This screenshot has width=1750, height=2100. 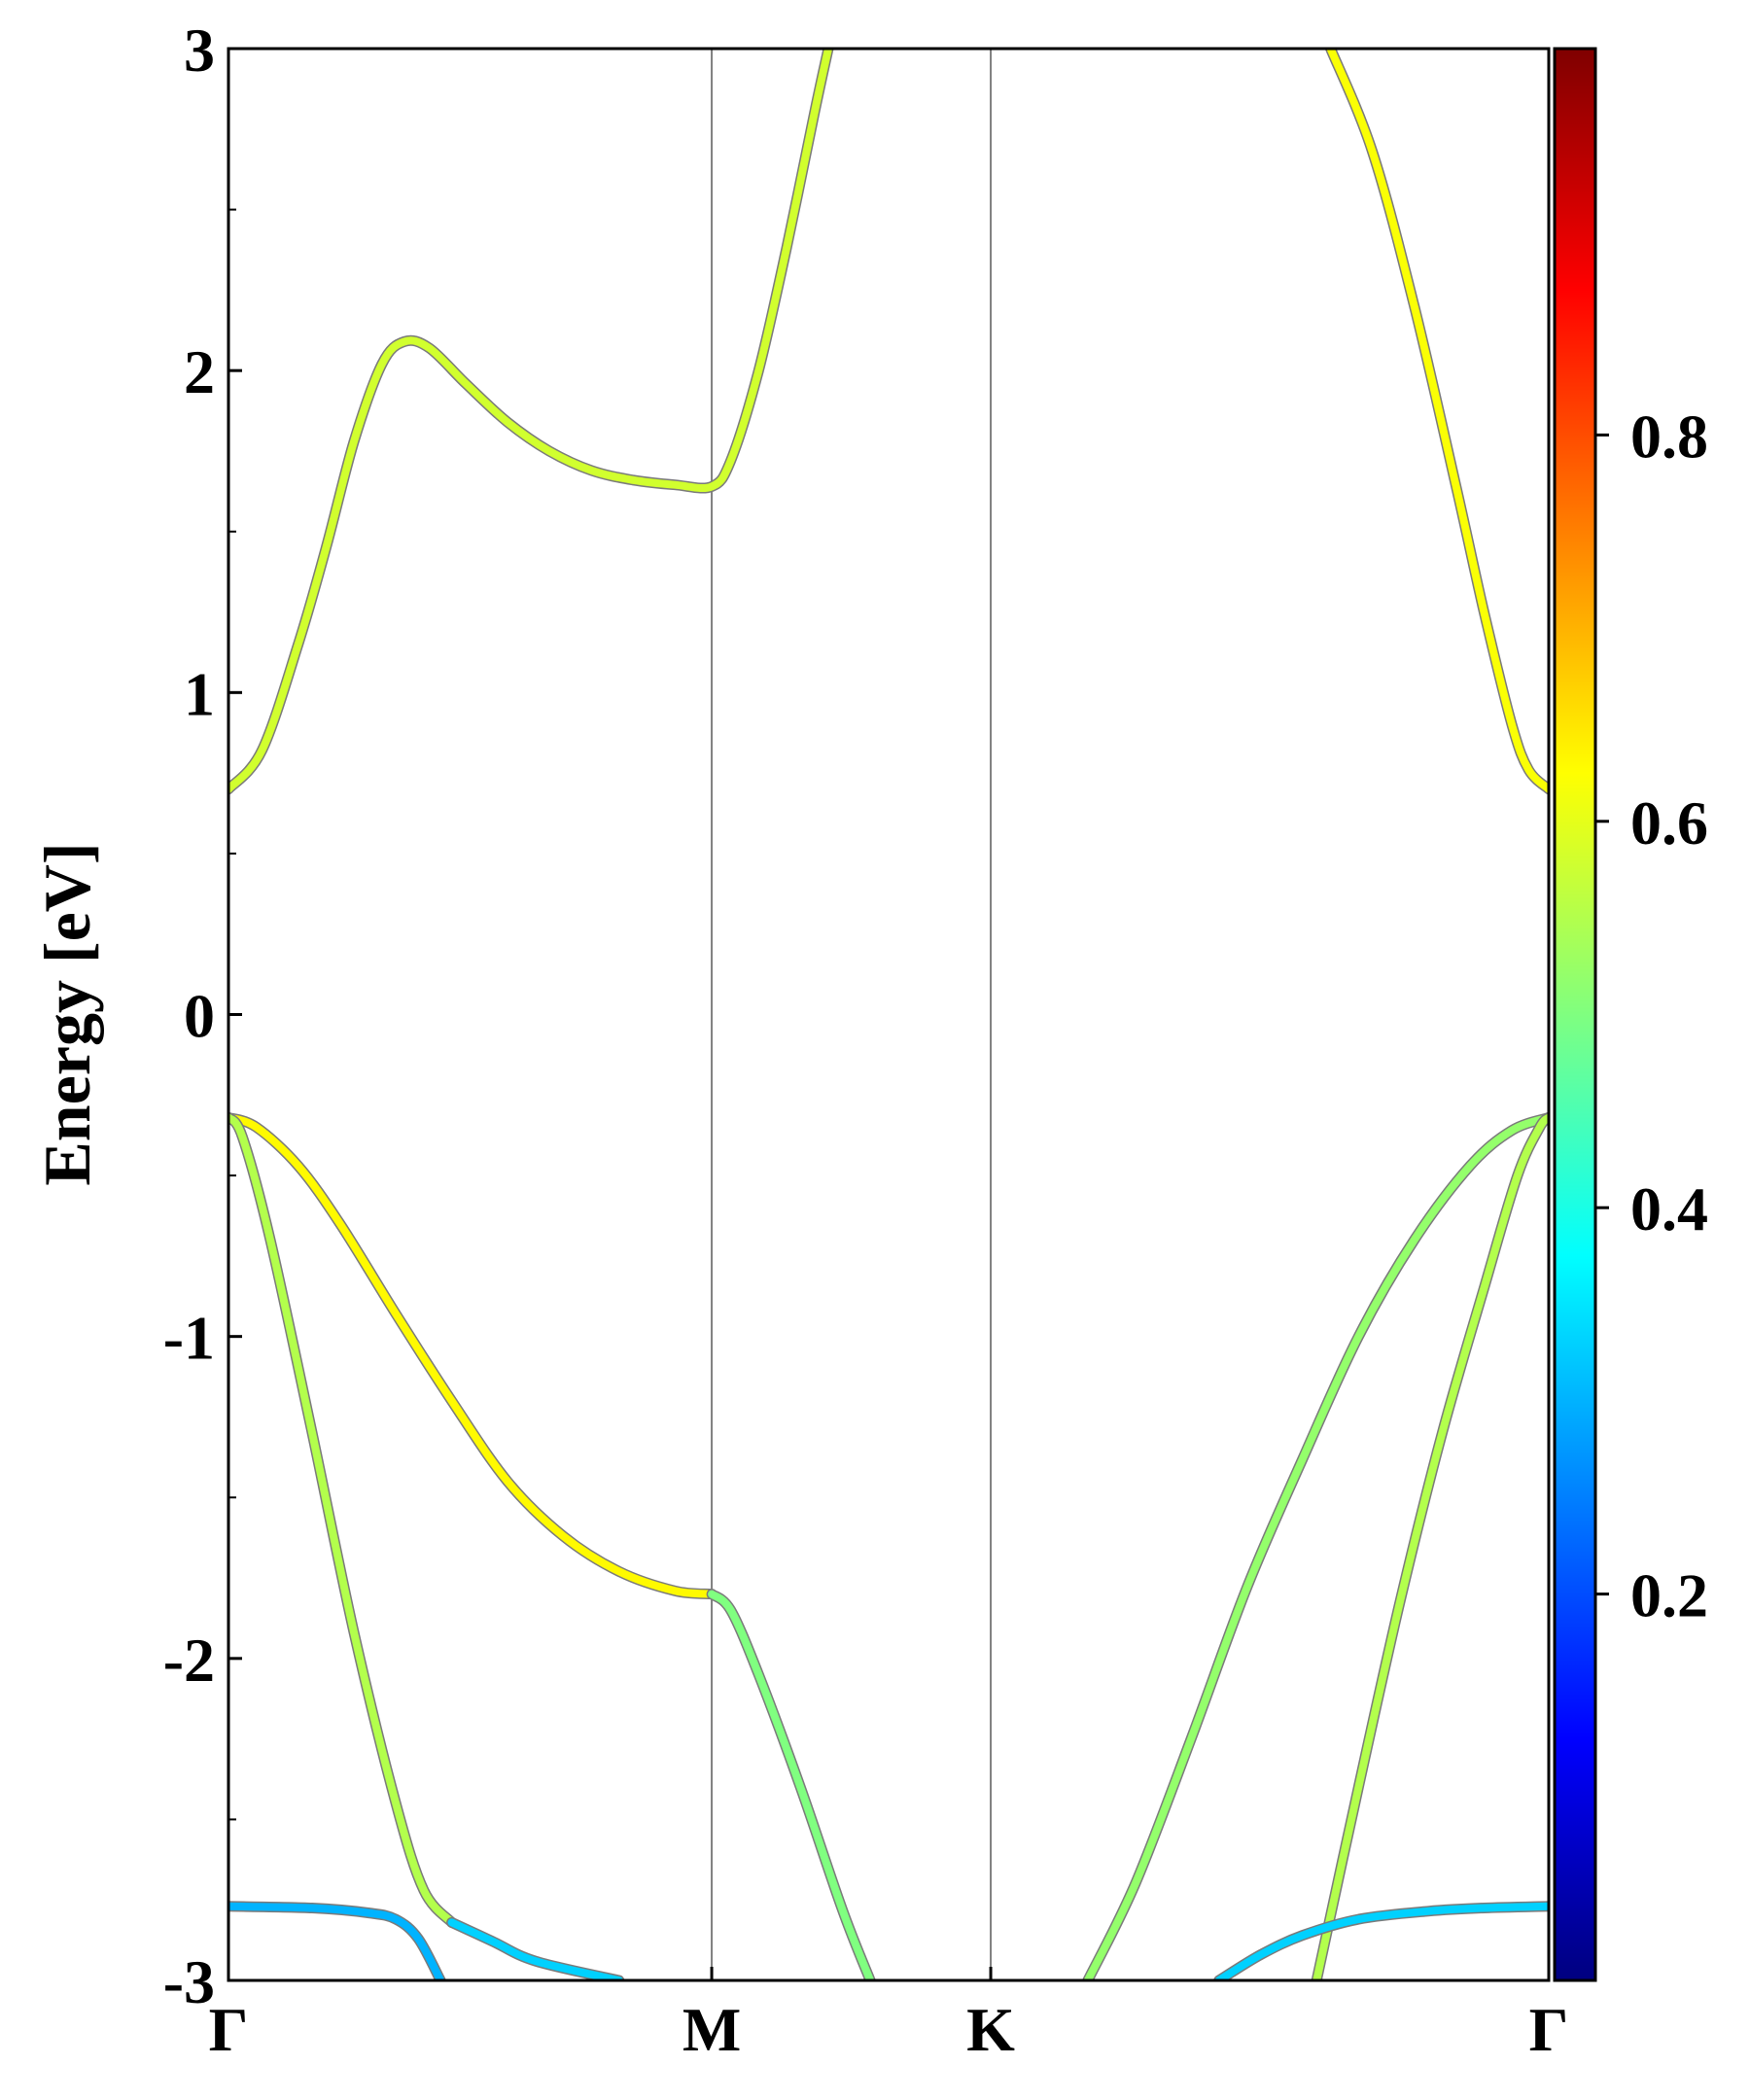 What do you see at coordinates (1669, 823) in the screenshot?
I see `colorbar-tick-label: 0.6` at bounding box center [1669, 823].